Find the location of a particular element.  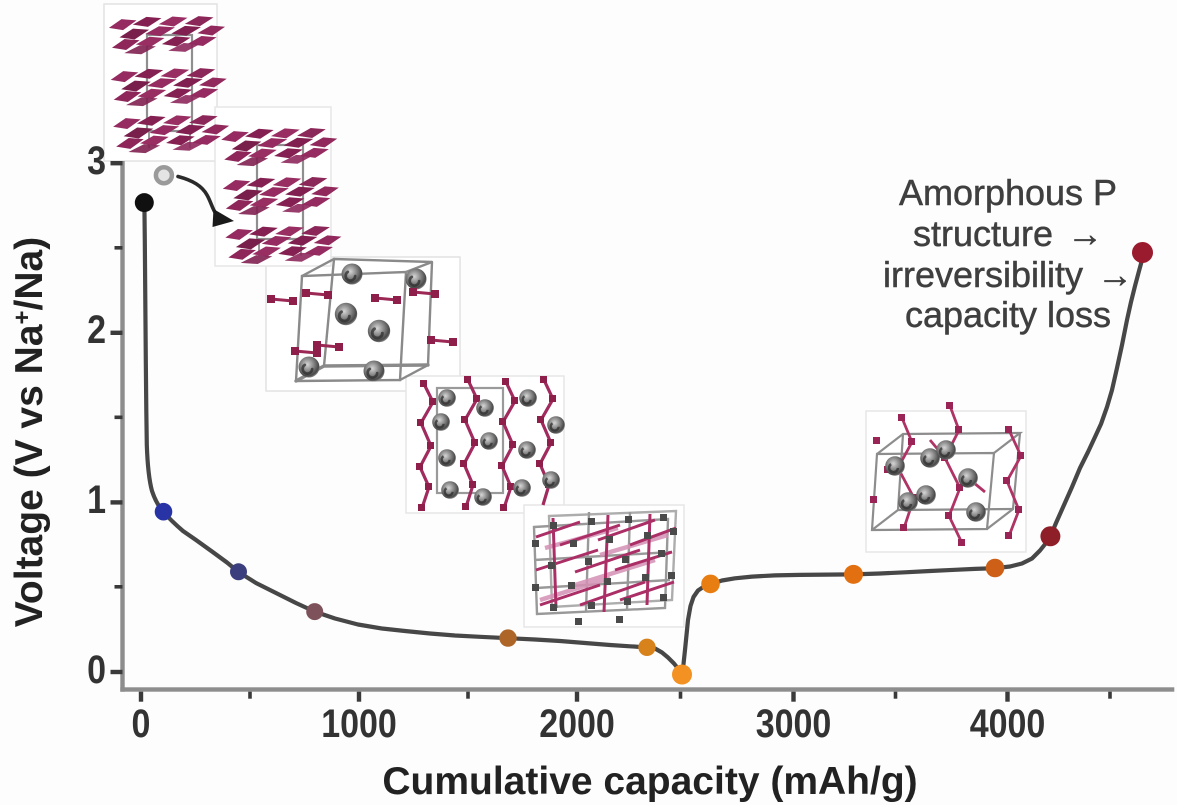

svg-text: Amorphous P is located at coordinates (1008, 192).